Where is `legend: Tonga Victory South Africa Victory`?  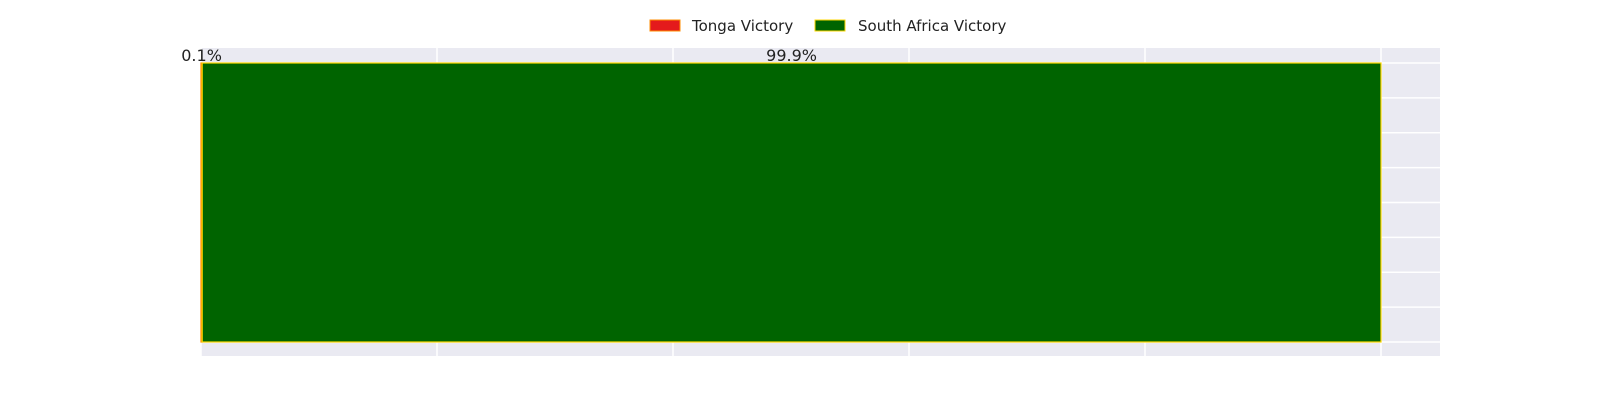
legend: Tonga Victory South Africa Victory is located at coordinates (827, 26).